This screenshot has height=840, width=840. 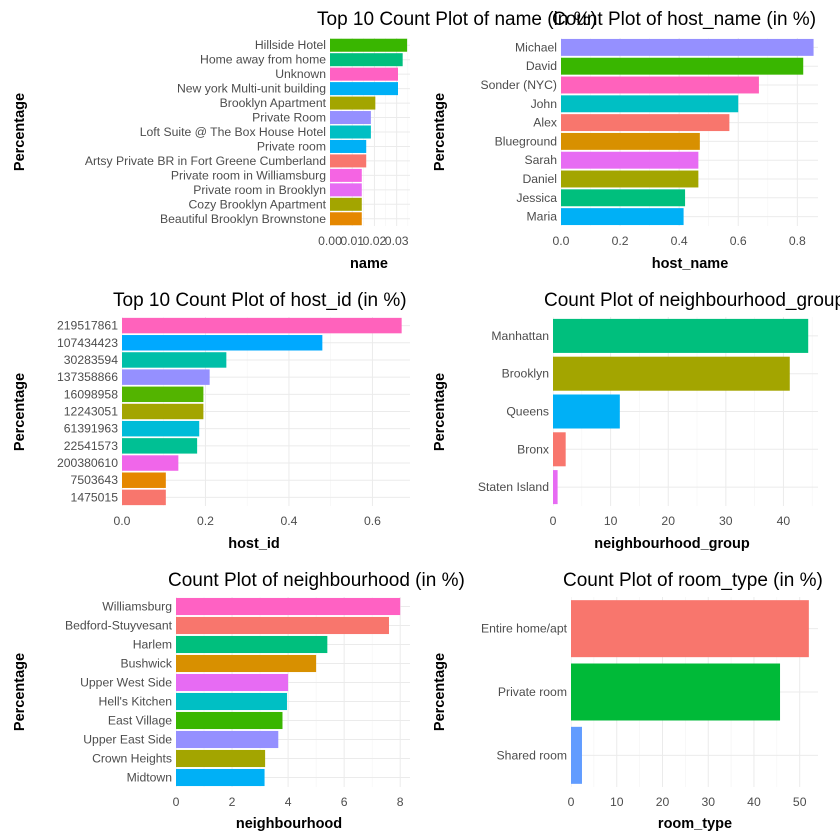 I want to click on x-axis-label: host_id, so click(x=254, y=544).